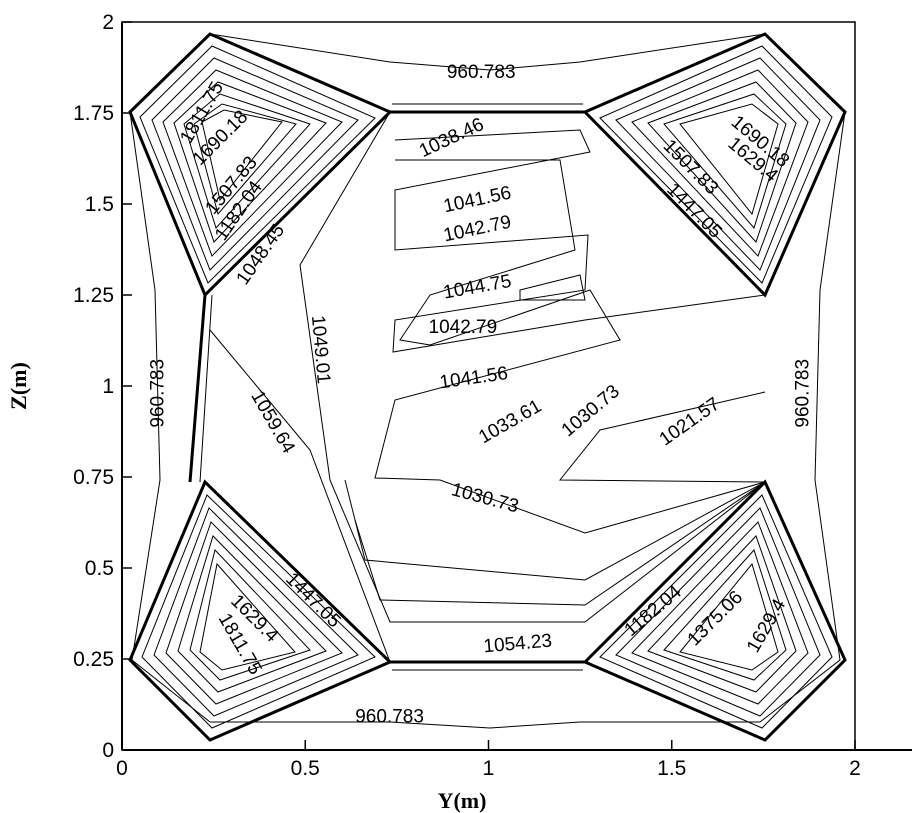  Describe the element at coordinates (518, 644) in the screenshot. I see `contour-label: 1054.23` at that location.